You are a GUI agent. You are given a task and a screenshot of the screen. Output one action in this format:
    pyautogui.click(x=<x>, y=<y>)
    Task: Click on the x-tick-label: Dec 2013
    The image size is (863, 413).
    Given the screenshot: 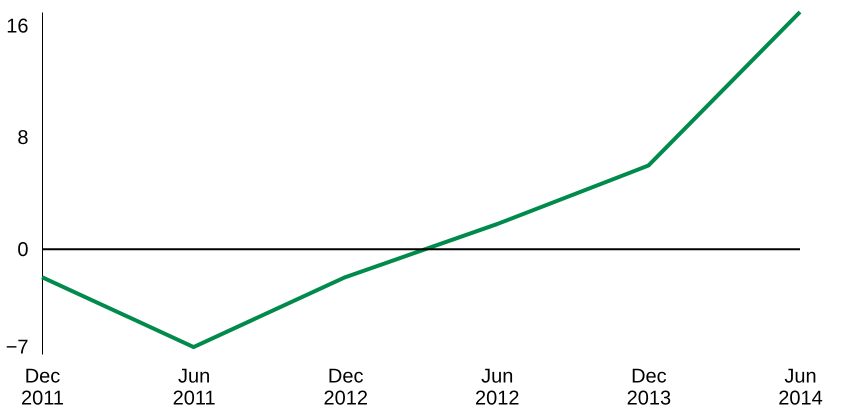 What is the action you would take?
    pyautogui.click(x=649, y=388)
    